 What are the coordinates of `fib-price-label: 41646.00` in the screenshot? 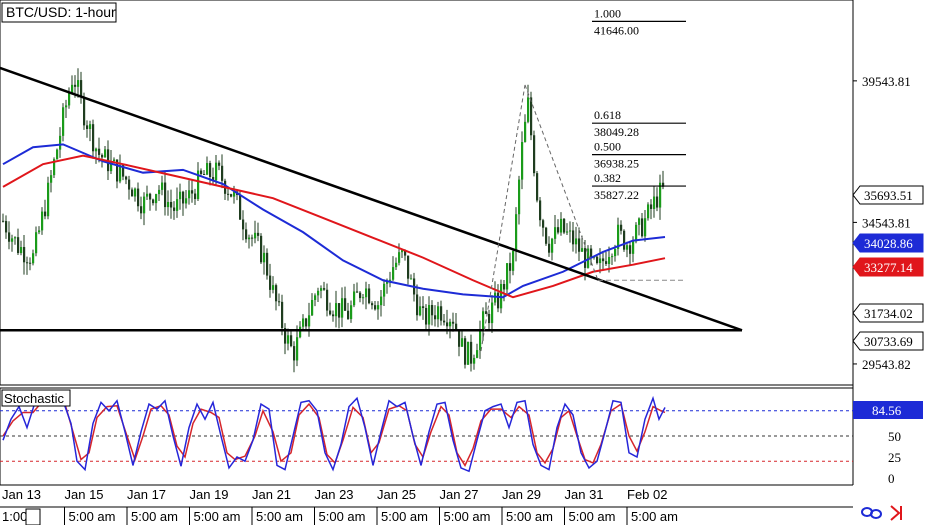 It's located at (616, 30).